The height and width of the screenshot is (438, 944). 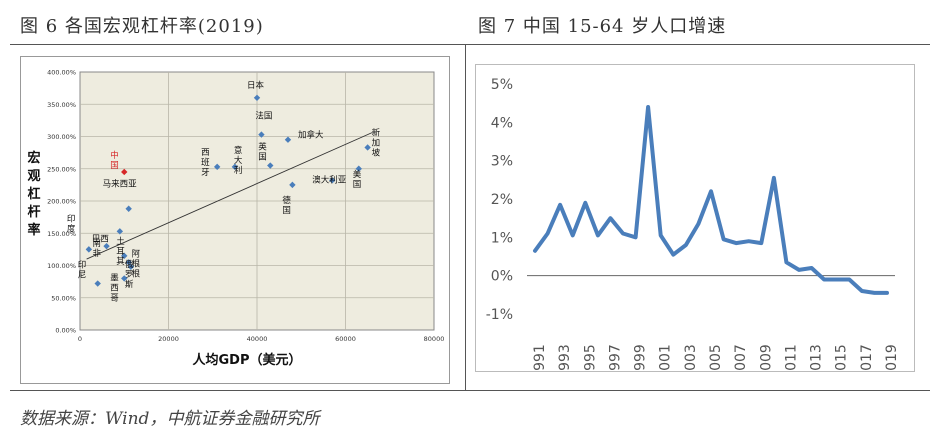 I want to click on y-tick-label: 300.00%, so click(x=61, y=137).